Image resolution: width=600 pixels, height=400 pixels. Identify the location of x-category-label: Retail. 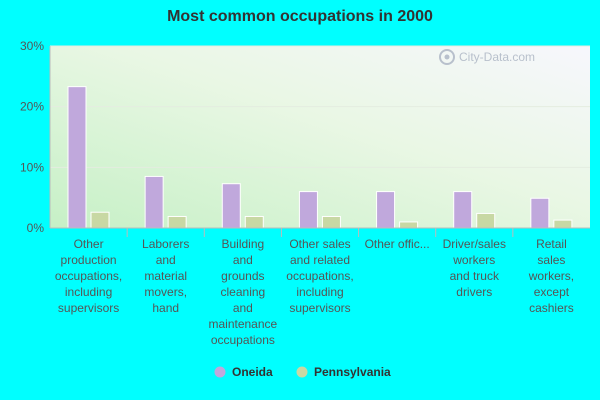
(551, 244).